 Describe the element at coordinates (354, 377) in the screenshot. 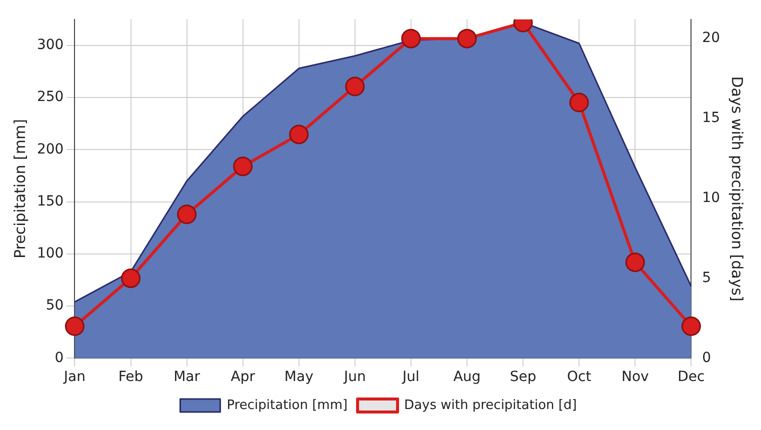

I see `x-tick-label: Jun` at that location.